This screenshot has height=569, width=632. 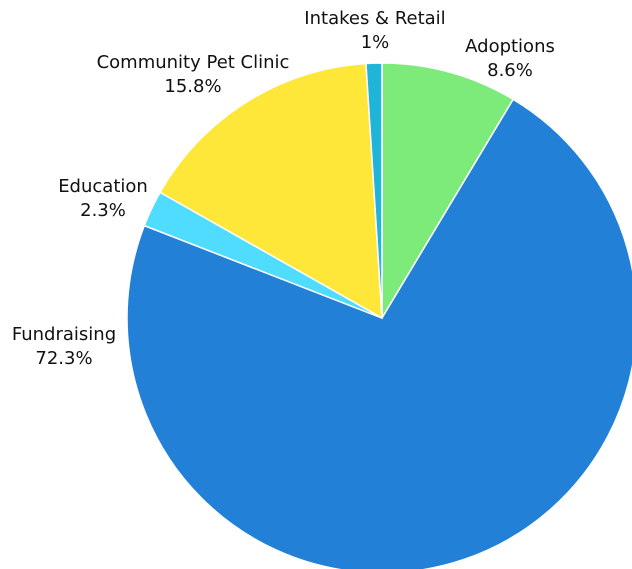 I want to click on slice-label-education: Education, so click(x=103, y=186).